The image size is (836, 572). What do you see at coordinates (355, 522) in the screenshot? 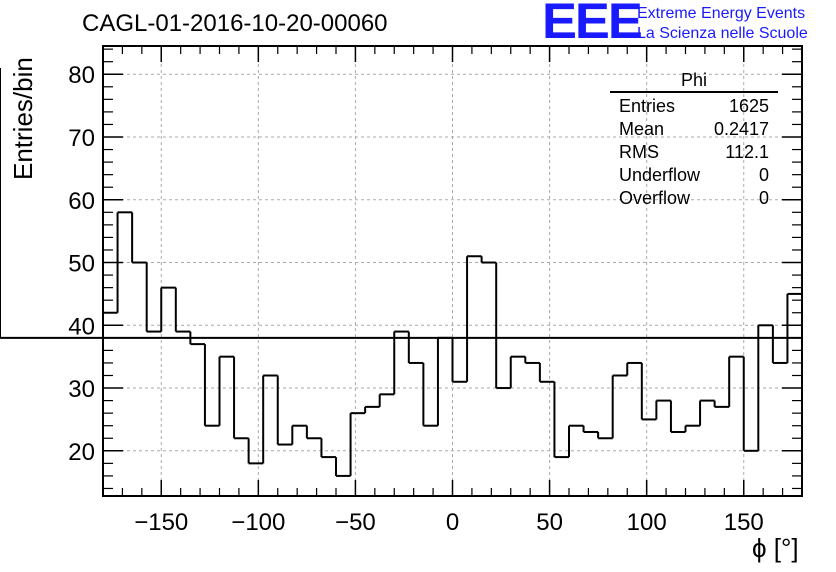
I see `x-tick-label: −50` at bounding box center [355, 522].